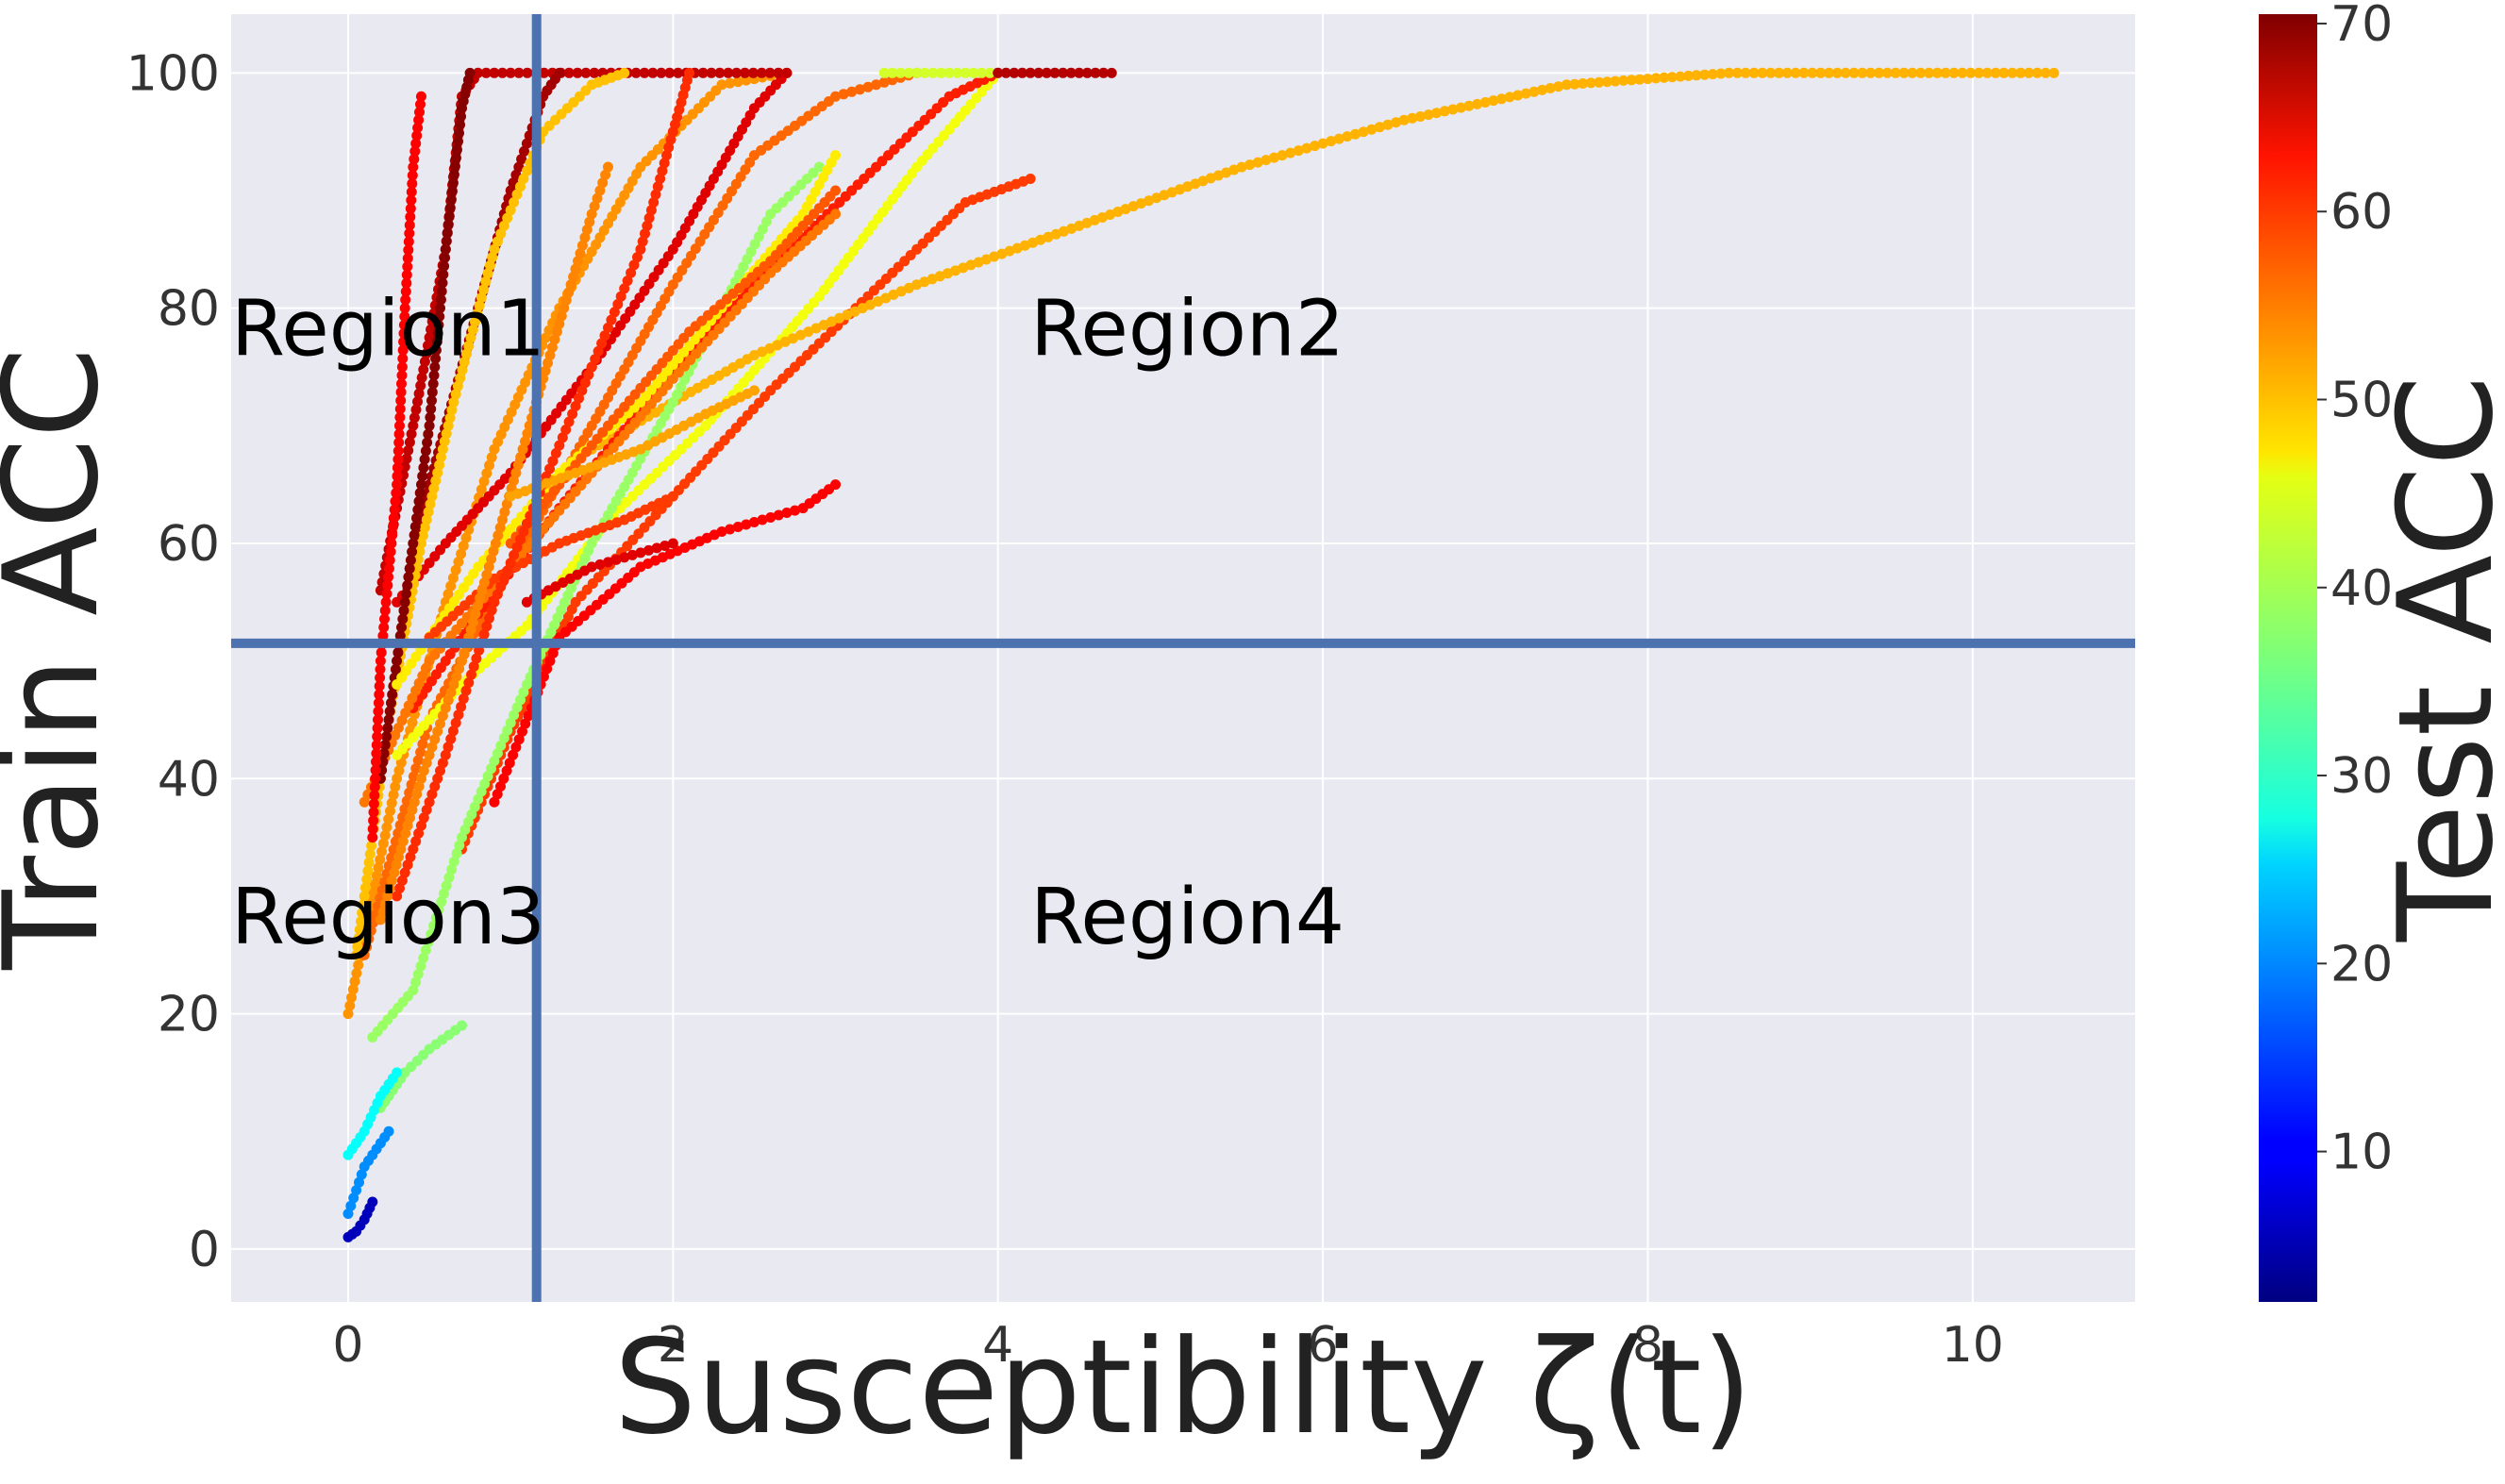 The image size is (2505, 1484). I want to click on y-tick-label: 40, so click(189, 779).